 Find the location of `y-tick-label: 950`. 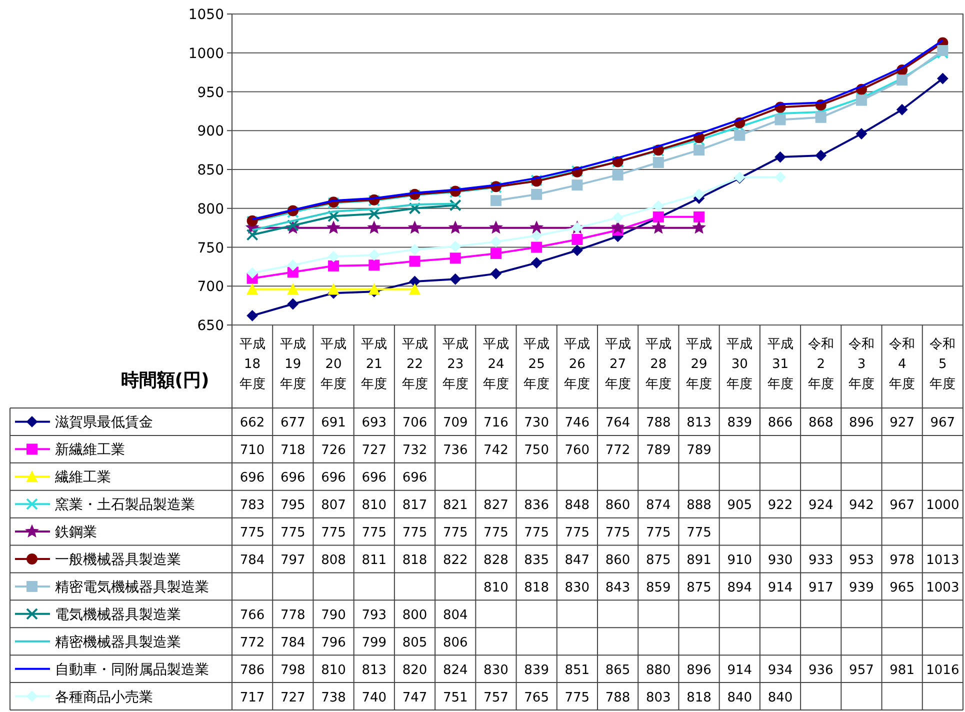

y-tick-label: 950 is located at coordinates (210, 92).